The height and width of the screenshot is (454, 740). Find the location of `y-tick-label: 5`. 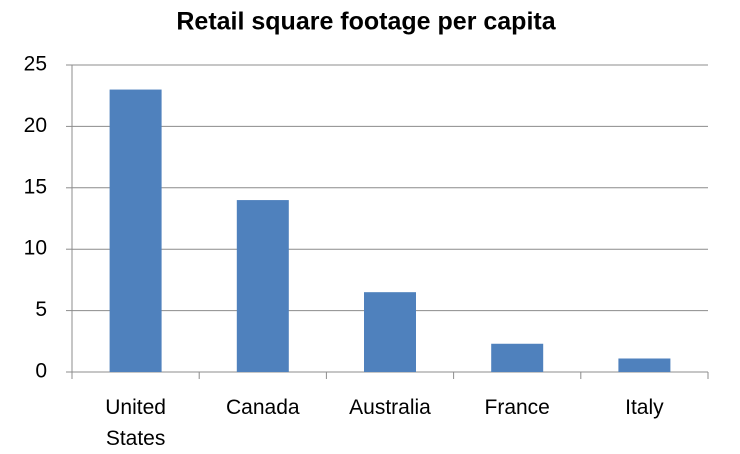

y-tick-label: 5 is located at coordinates (41, 309).